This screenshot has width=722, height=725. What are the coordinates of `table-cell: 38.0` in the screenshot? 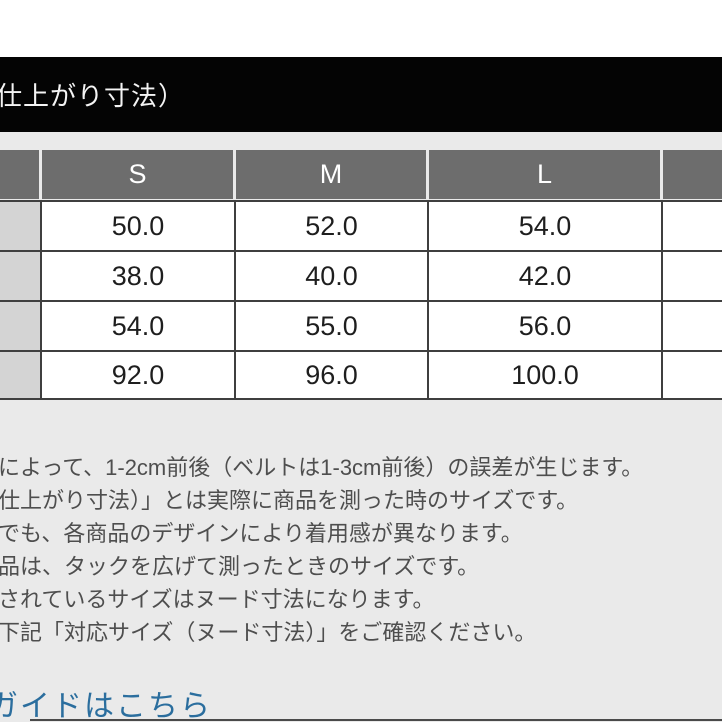 It's located at (139, 276).